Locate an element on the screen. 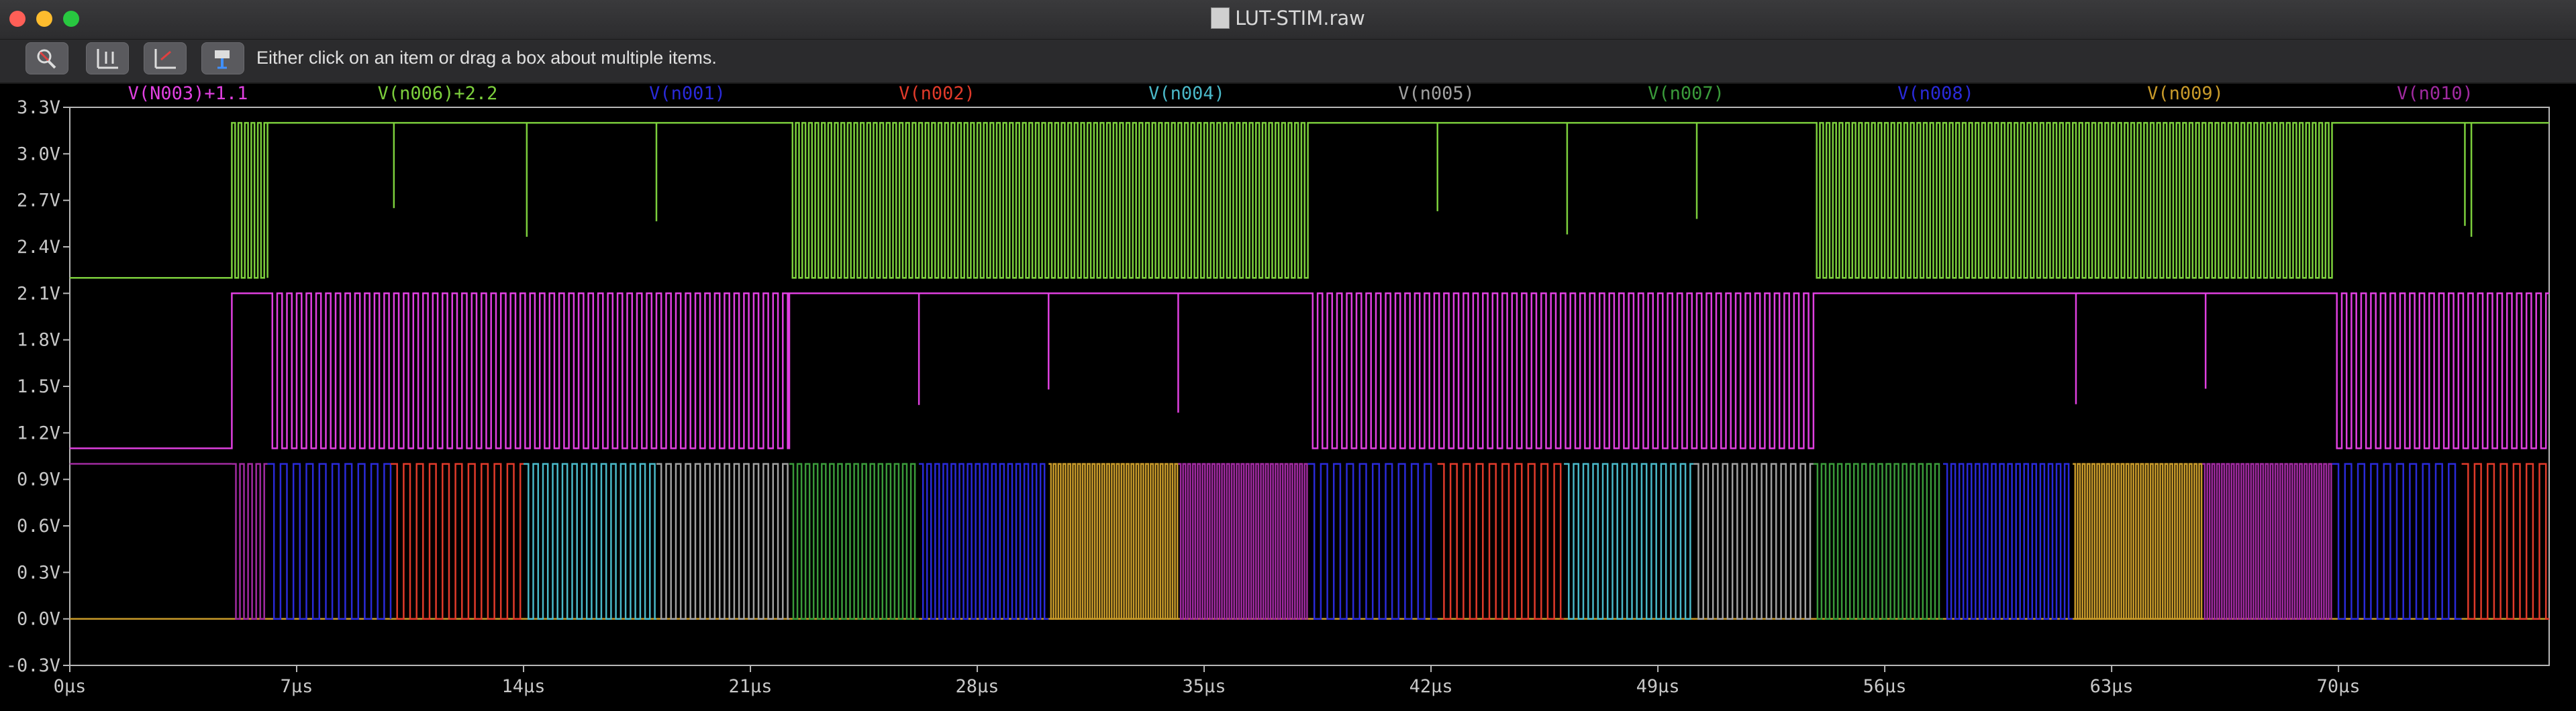 The height and width of the screenshot is (711, 2576). legend-entry: V(n007) is located at coordinates (1686, 94).